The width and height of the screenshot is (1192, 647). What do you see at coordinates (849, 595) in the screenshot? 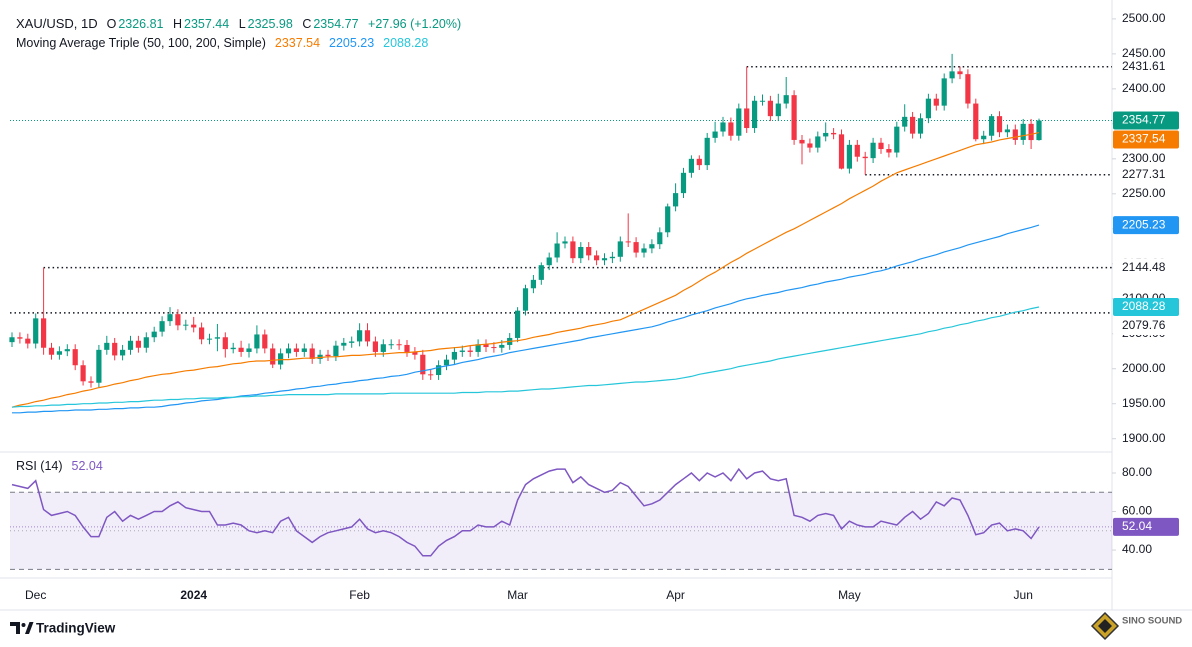
I see `x-tick-label: May` at bounding box center [849, 595].